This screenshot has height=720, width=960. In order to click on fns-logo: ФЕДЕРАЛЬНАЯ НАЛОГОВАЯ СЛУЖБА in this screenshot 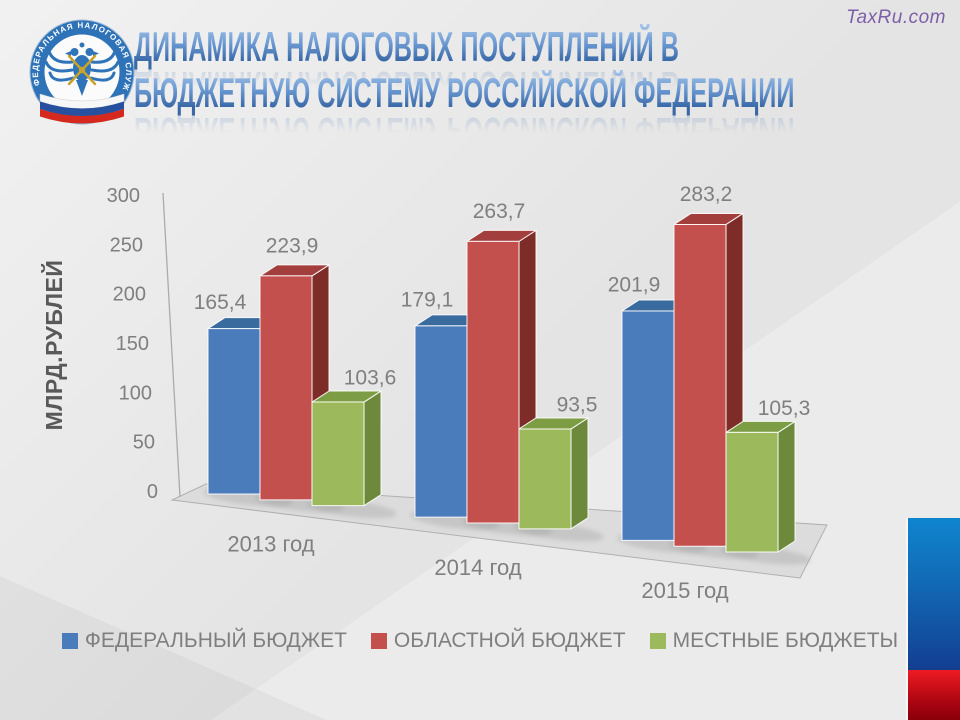, I will do `click(78, 67)`.